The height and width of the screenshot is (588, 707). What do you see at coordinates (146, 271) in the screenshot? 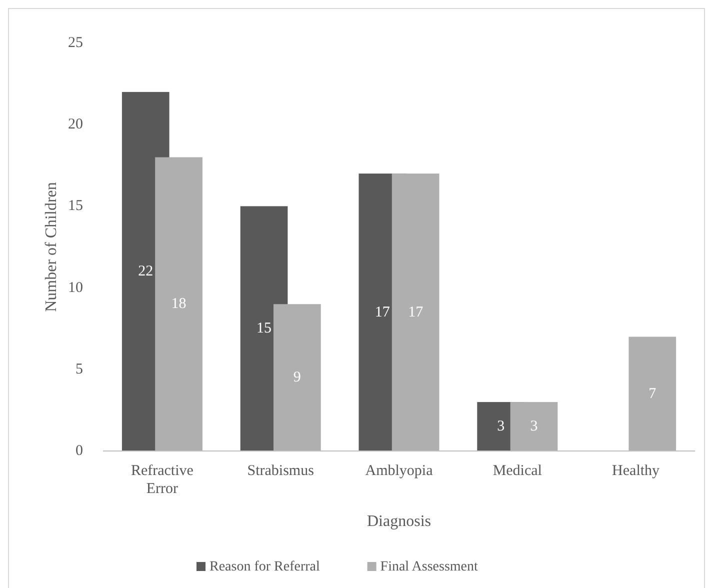
I see `data-label: 22` at bounding box center [146, 271].